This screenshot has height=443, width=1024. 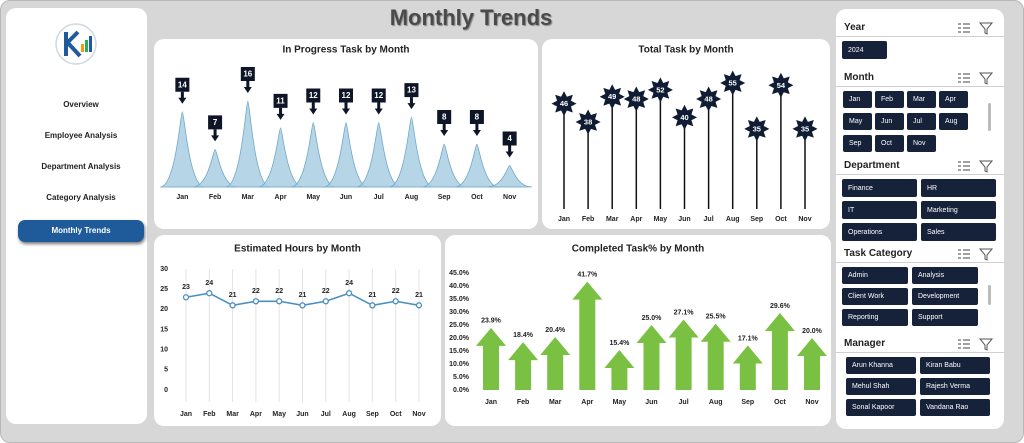 What do you see at coordinates (412, 197) in the screenshot?
I see `x-tick-label: Aug` at bounding box center [412, 197].